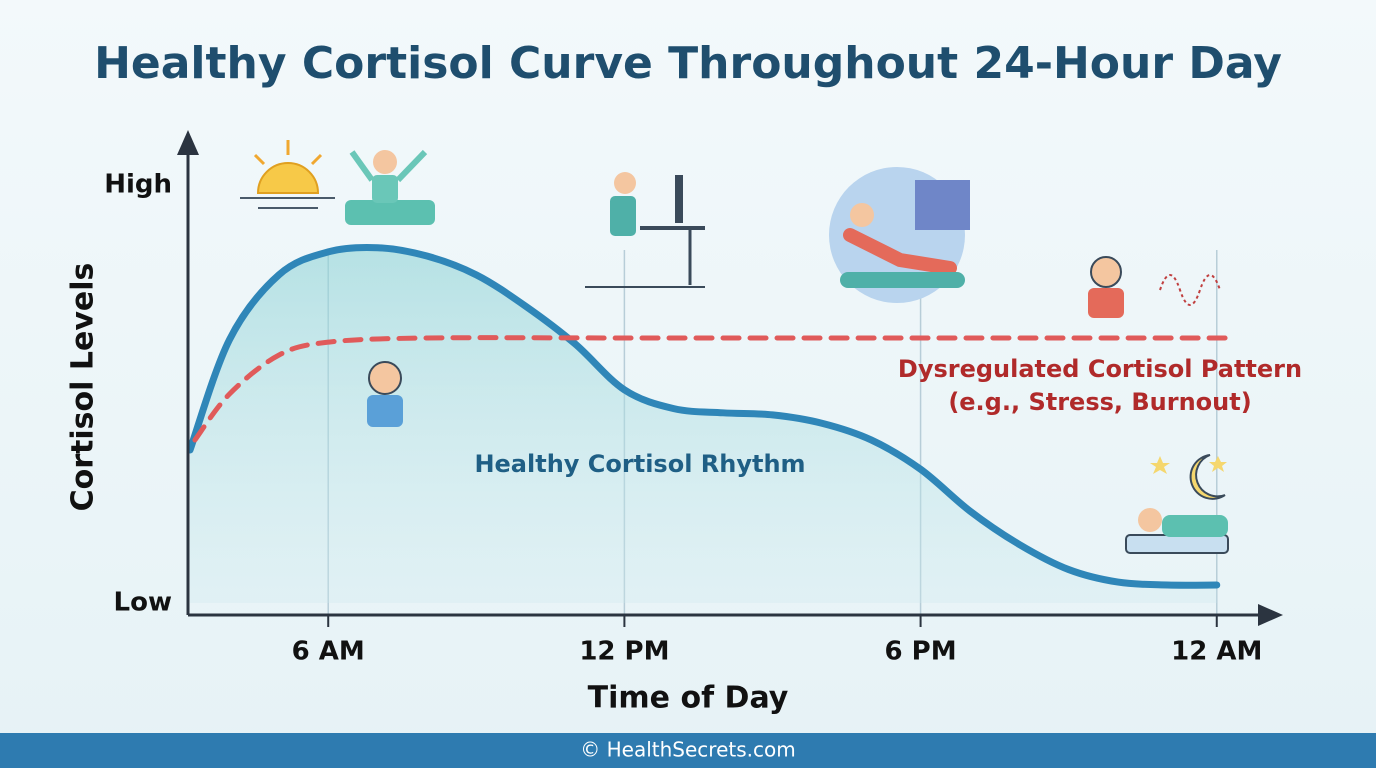 The image size is (1376, 768). Describe the element at coordinates (83, 387) in the screenshot. I see `y-axis-label: Cortisol Levels` at that location.